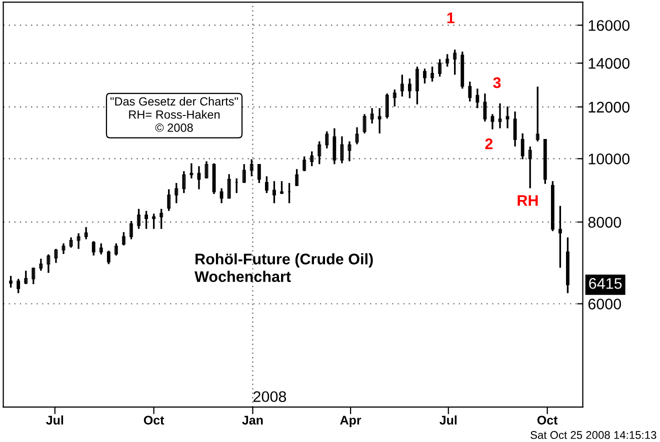 The width and height of the screenshot is (660, 442). Describe the element at coordinates (528, 200) in the screenshot. I see `annotation: RH` at that location.